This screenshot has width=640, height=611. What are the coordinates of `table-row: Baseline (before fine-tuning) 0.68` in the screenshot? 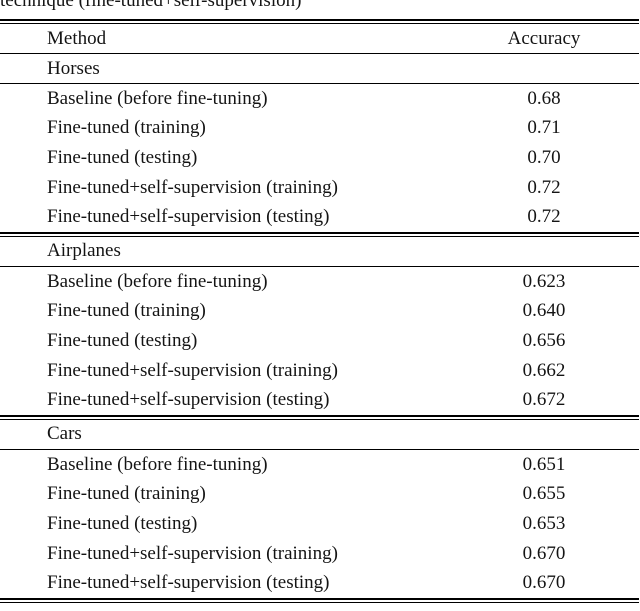 It's located at (319, 99).